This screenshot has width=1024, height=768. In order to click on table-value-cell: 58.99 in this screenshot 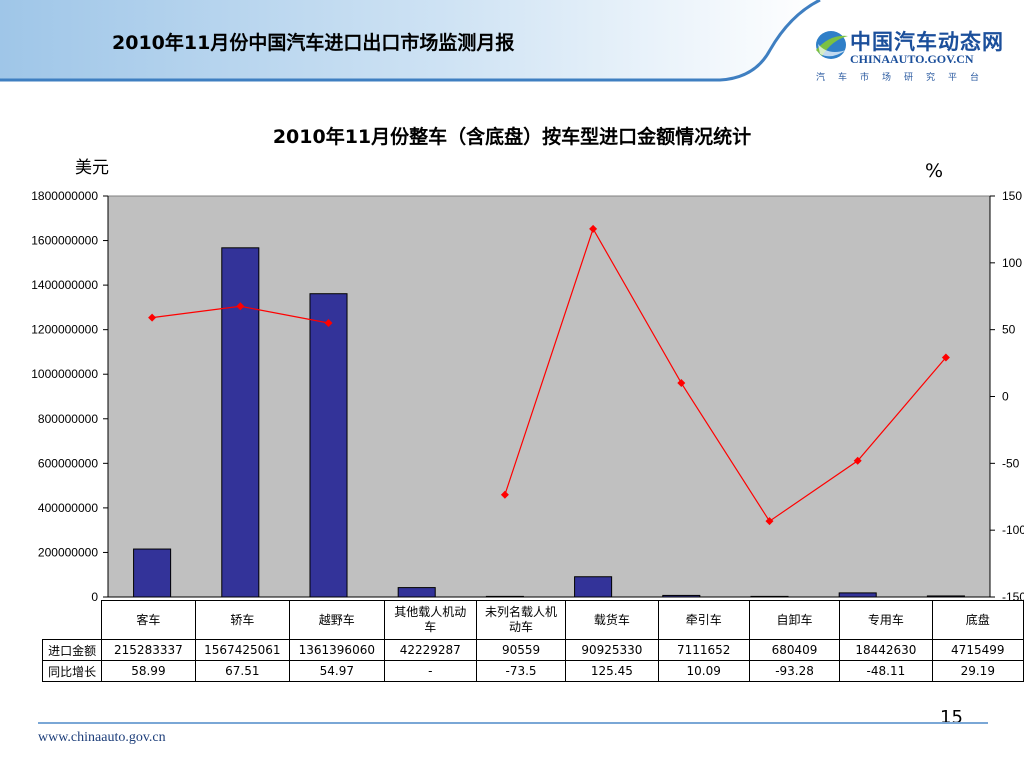, I will do `click(148, 671)`.